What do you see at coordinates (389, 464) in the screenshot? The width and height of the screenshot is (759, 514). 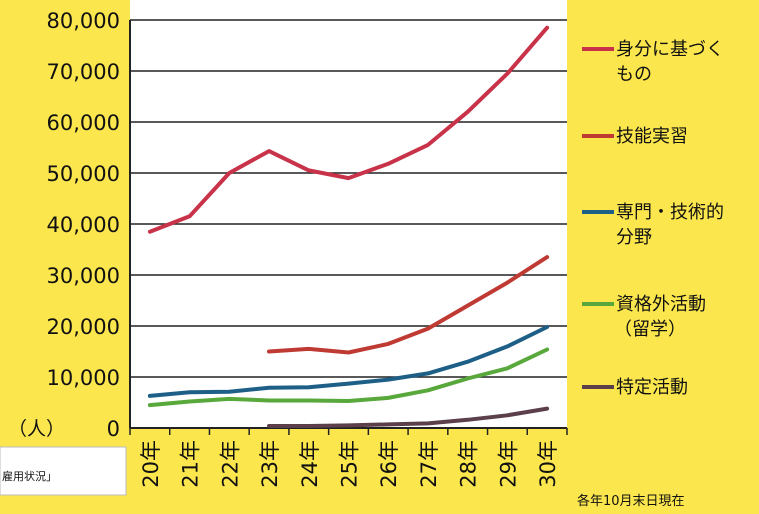 I see `x-tick-label: 26年` at bounding box center [389, 464].